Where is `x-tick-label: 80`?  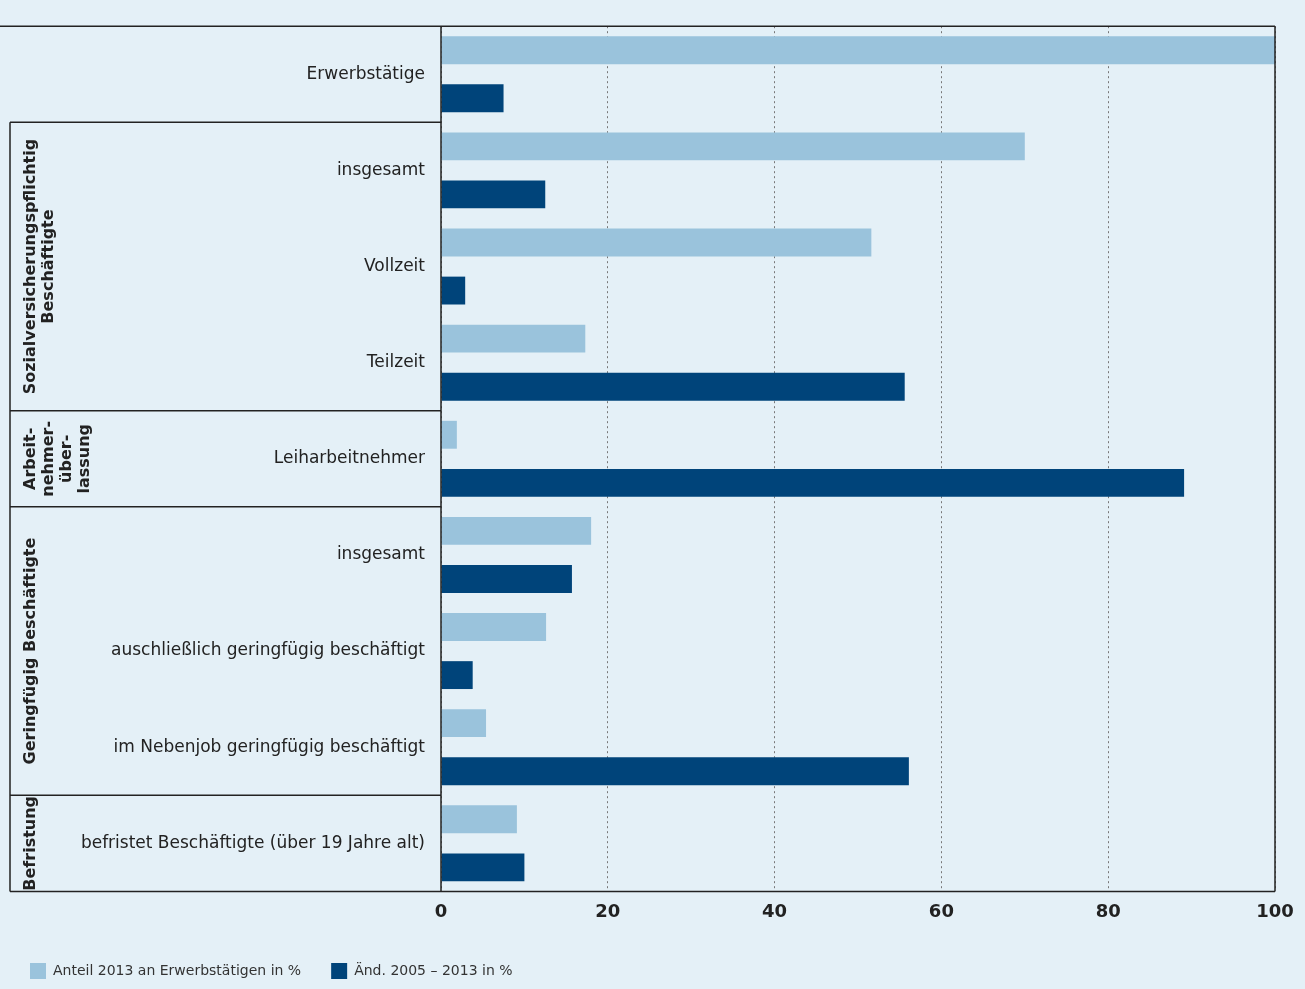 x-tick-label: 80 is located at coordinates (1108, 910).